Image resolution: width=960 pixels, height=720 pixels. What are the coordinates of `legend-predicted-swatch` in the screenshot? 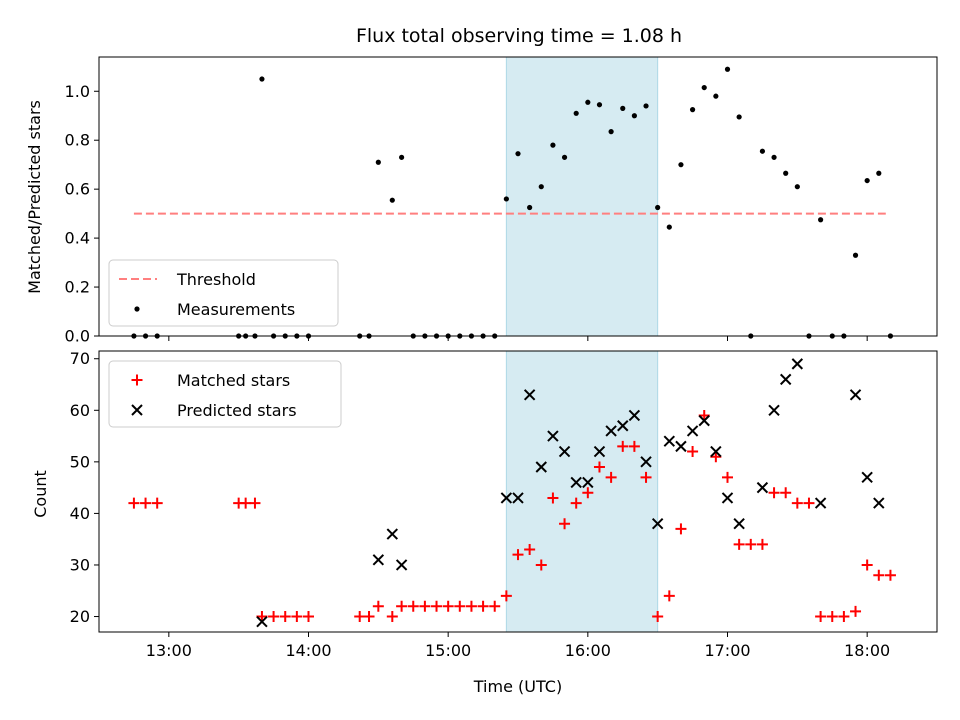 It's located at (137, 410).